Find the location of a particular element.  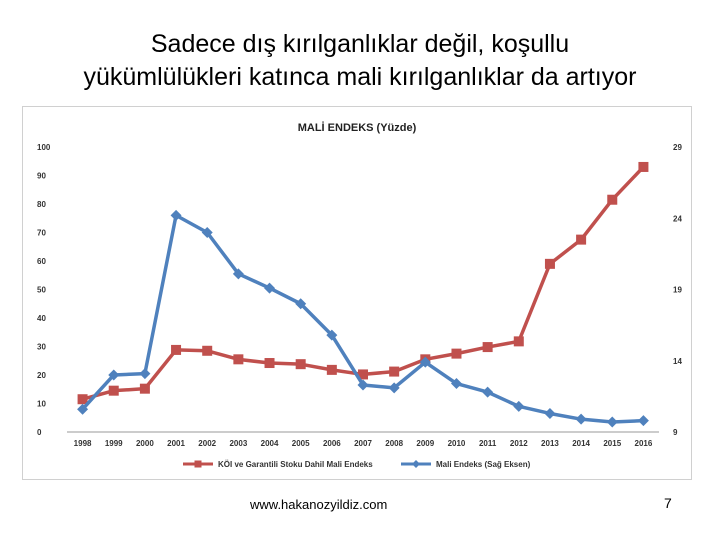

left-tick-label: 30 is located at coordinates (41, 347).